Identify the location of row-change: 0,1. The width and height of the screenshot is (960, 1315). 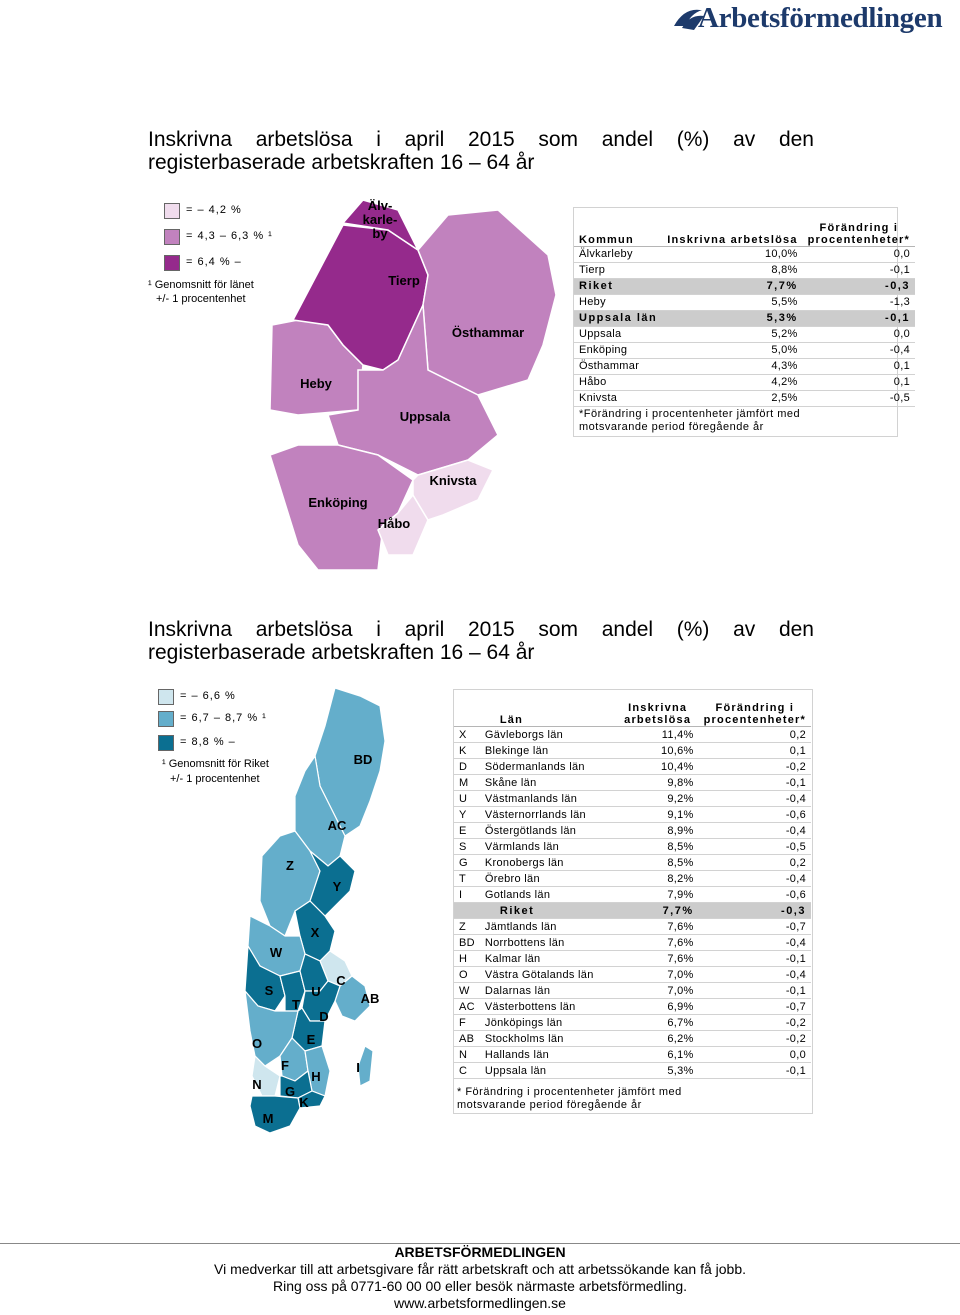
(858, 382).